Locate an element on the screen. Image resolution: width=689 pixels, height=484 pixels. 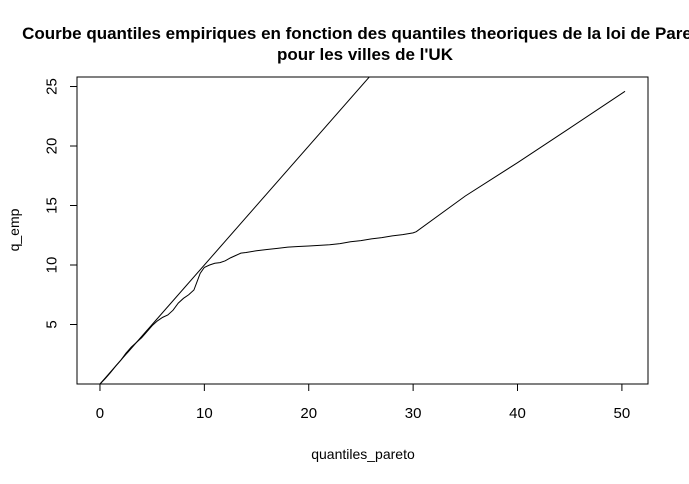
y-axis: 5 10 15 20 25 is located at coordinates (61, 203).